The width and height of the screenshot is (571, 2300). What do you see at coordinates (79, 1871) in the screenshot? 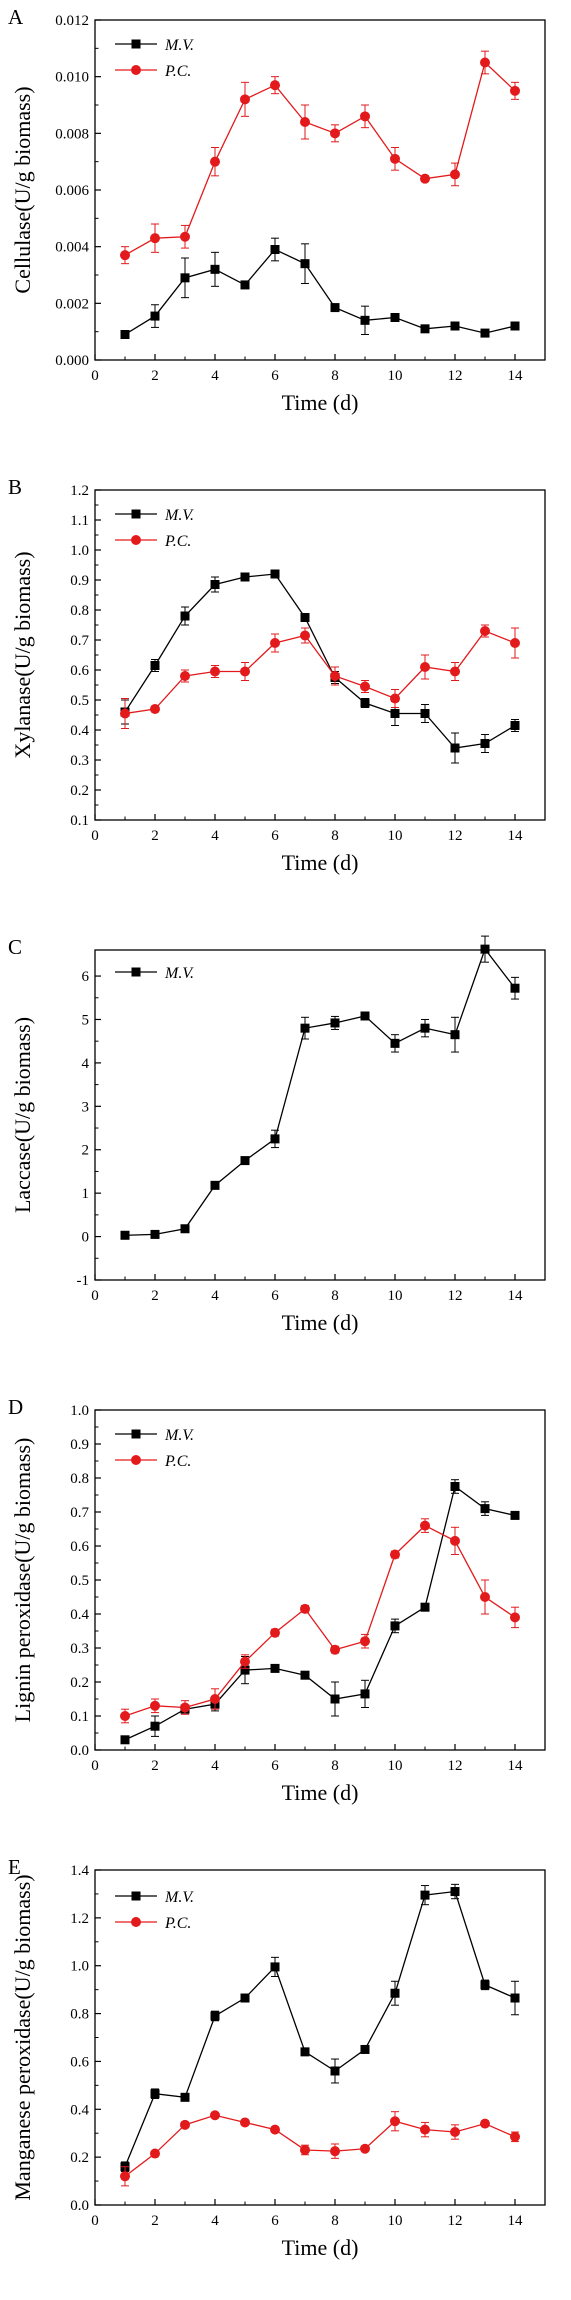
I see `y-tick-label: 1.4` at bounding box center [79, 1871].